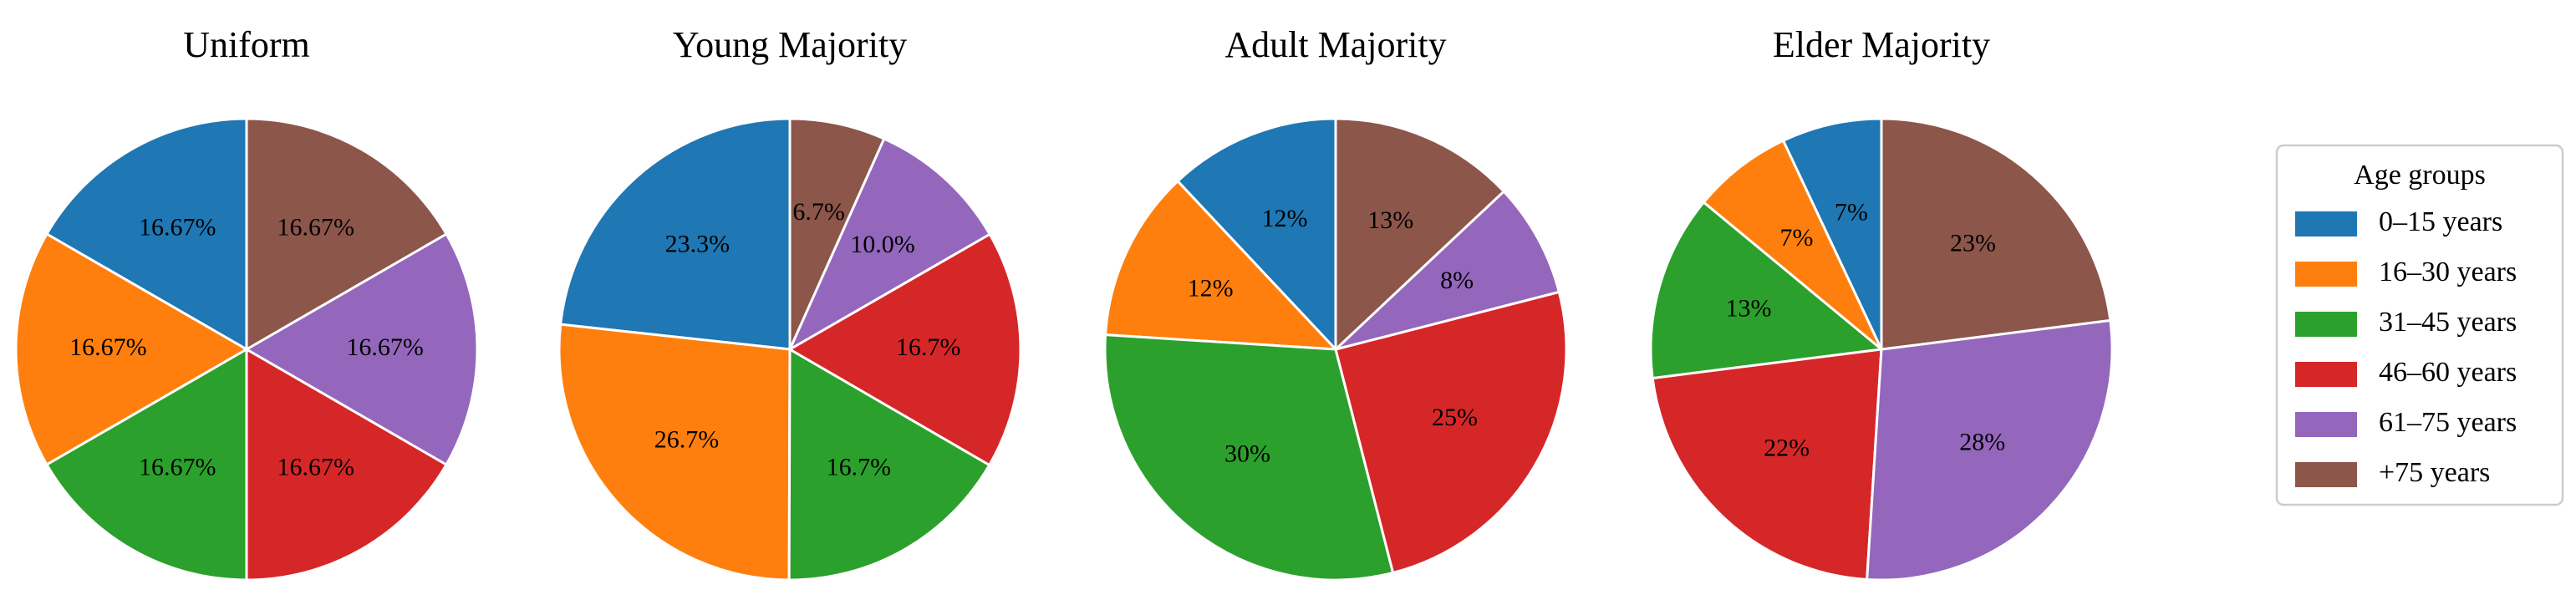  I want to click on legend-label: 46–60 years, so click(2448, 372).